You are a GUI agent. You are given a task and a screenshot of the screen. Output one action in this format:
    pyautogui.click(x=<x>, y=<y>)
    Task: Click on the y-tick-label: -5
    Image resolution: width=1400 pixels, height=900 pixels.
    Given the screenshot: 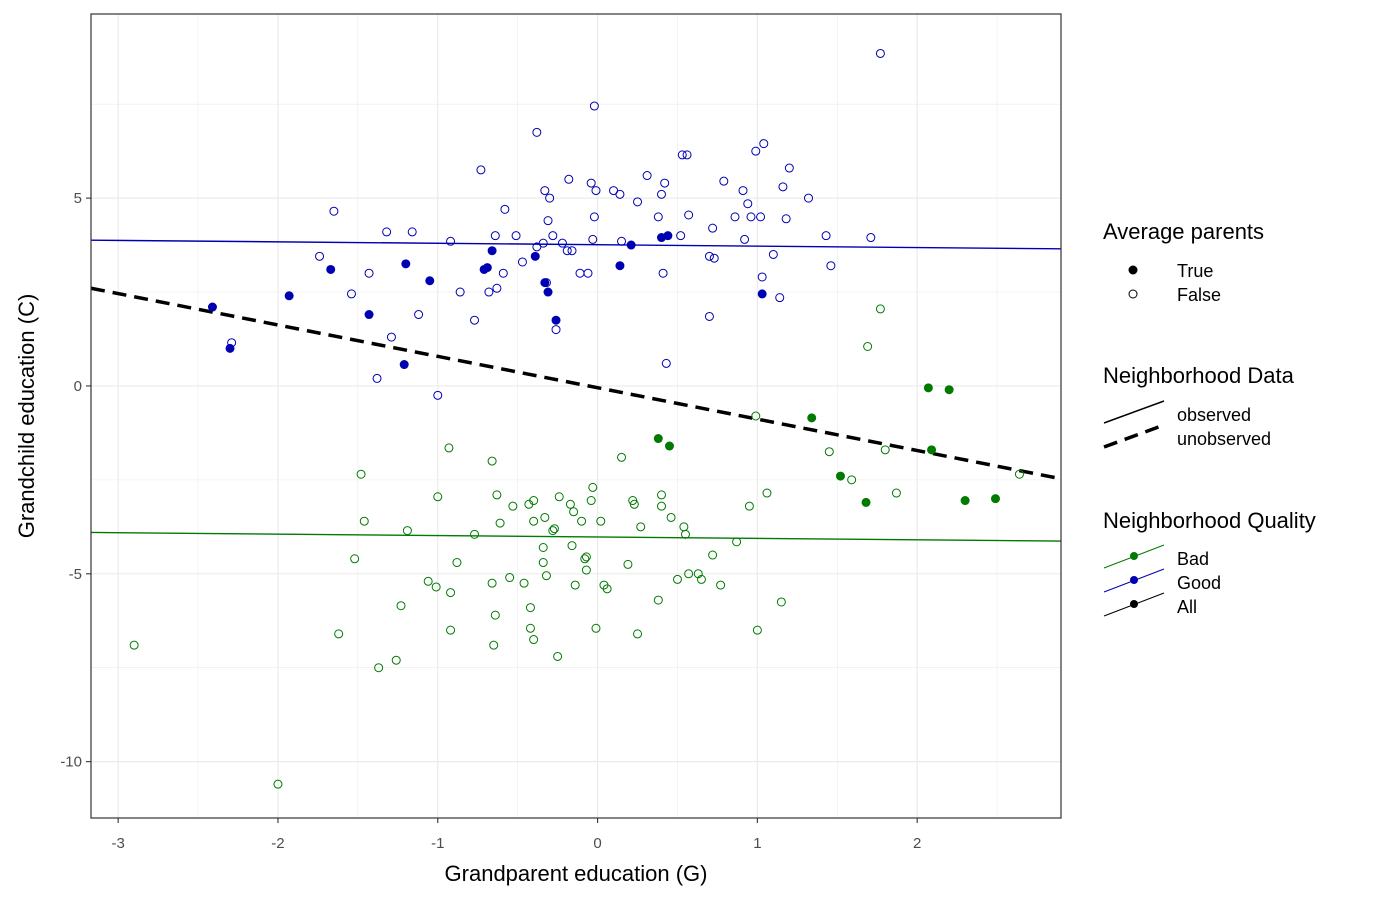 What is the action you would take?
    pyautogui.click(x=75, y=574)
    